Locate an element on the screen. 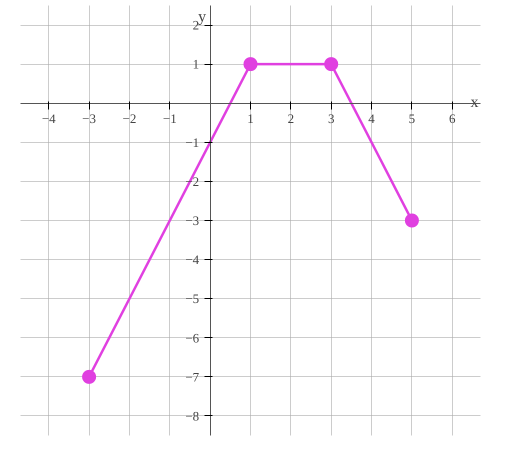 The image size is (518, 453). y-tick-label: −1 is located at coordinates (192, 142).